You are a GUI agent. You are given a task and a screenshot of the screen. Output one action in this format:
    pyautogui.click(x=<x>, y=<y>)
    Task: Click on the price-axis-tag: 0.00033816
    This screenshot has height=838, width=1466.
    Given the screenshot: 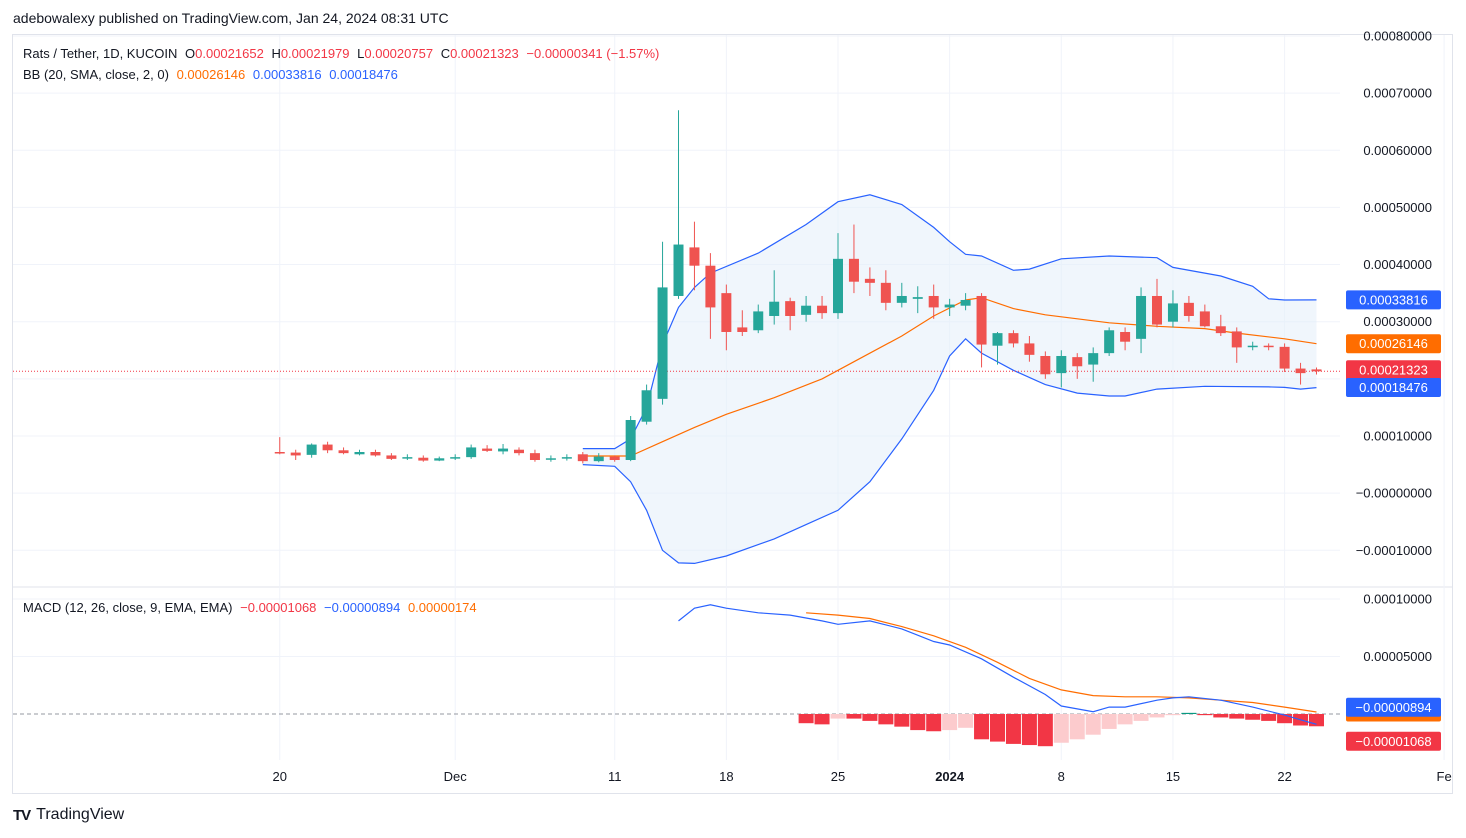 What is the action you would take?
    pyautogui.click(x=1393, y=299)
    